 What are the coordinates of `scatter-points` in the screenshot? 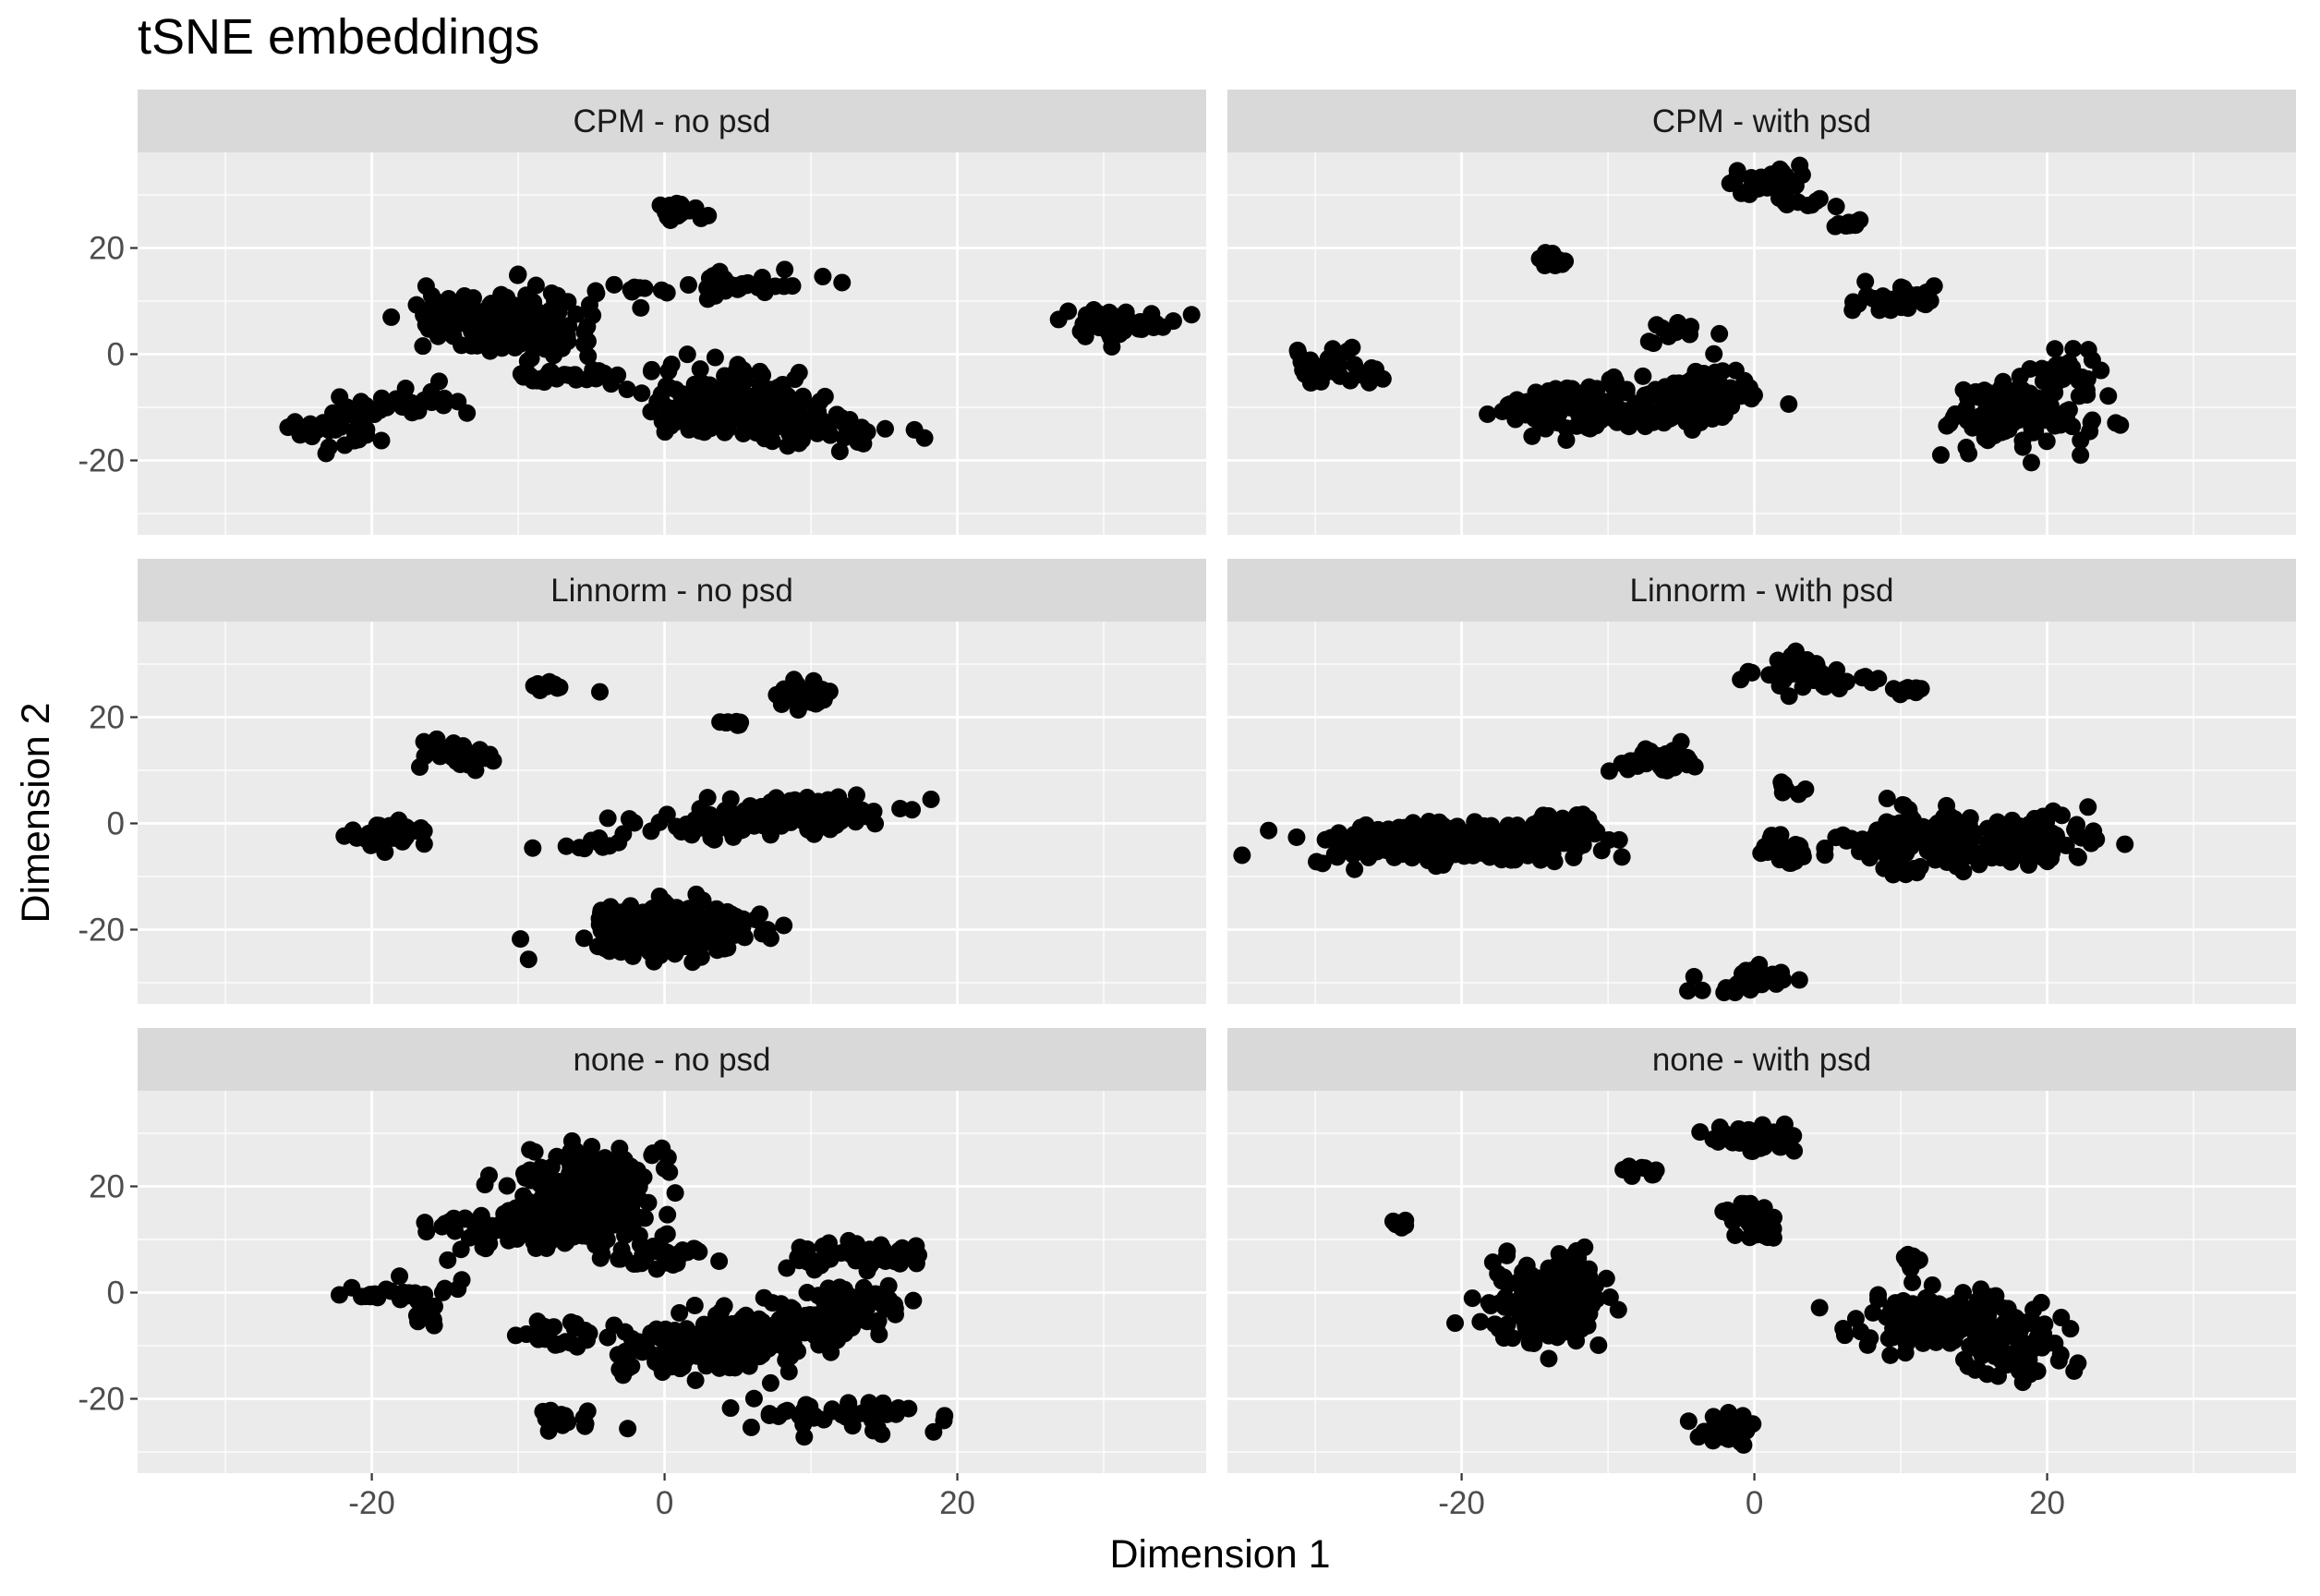 It's located at (642, 1288).